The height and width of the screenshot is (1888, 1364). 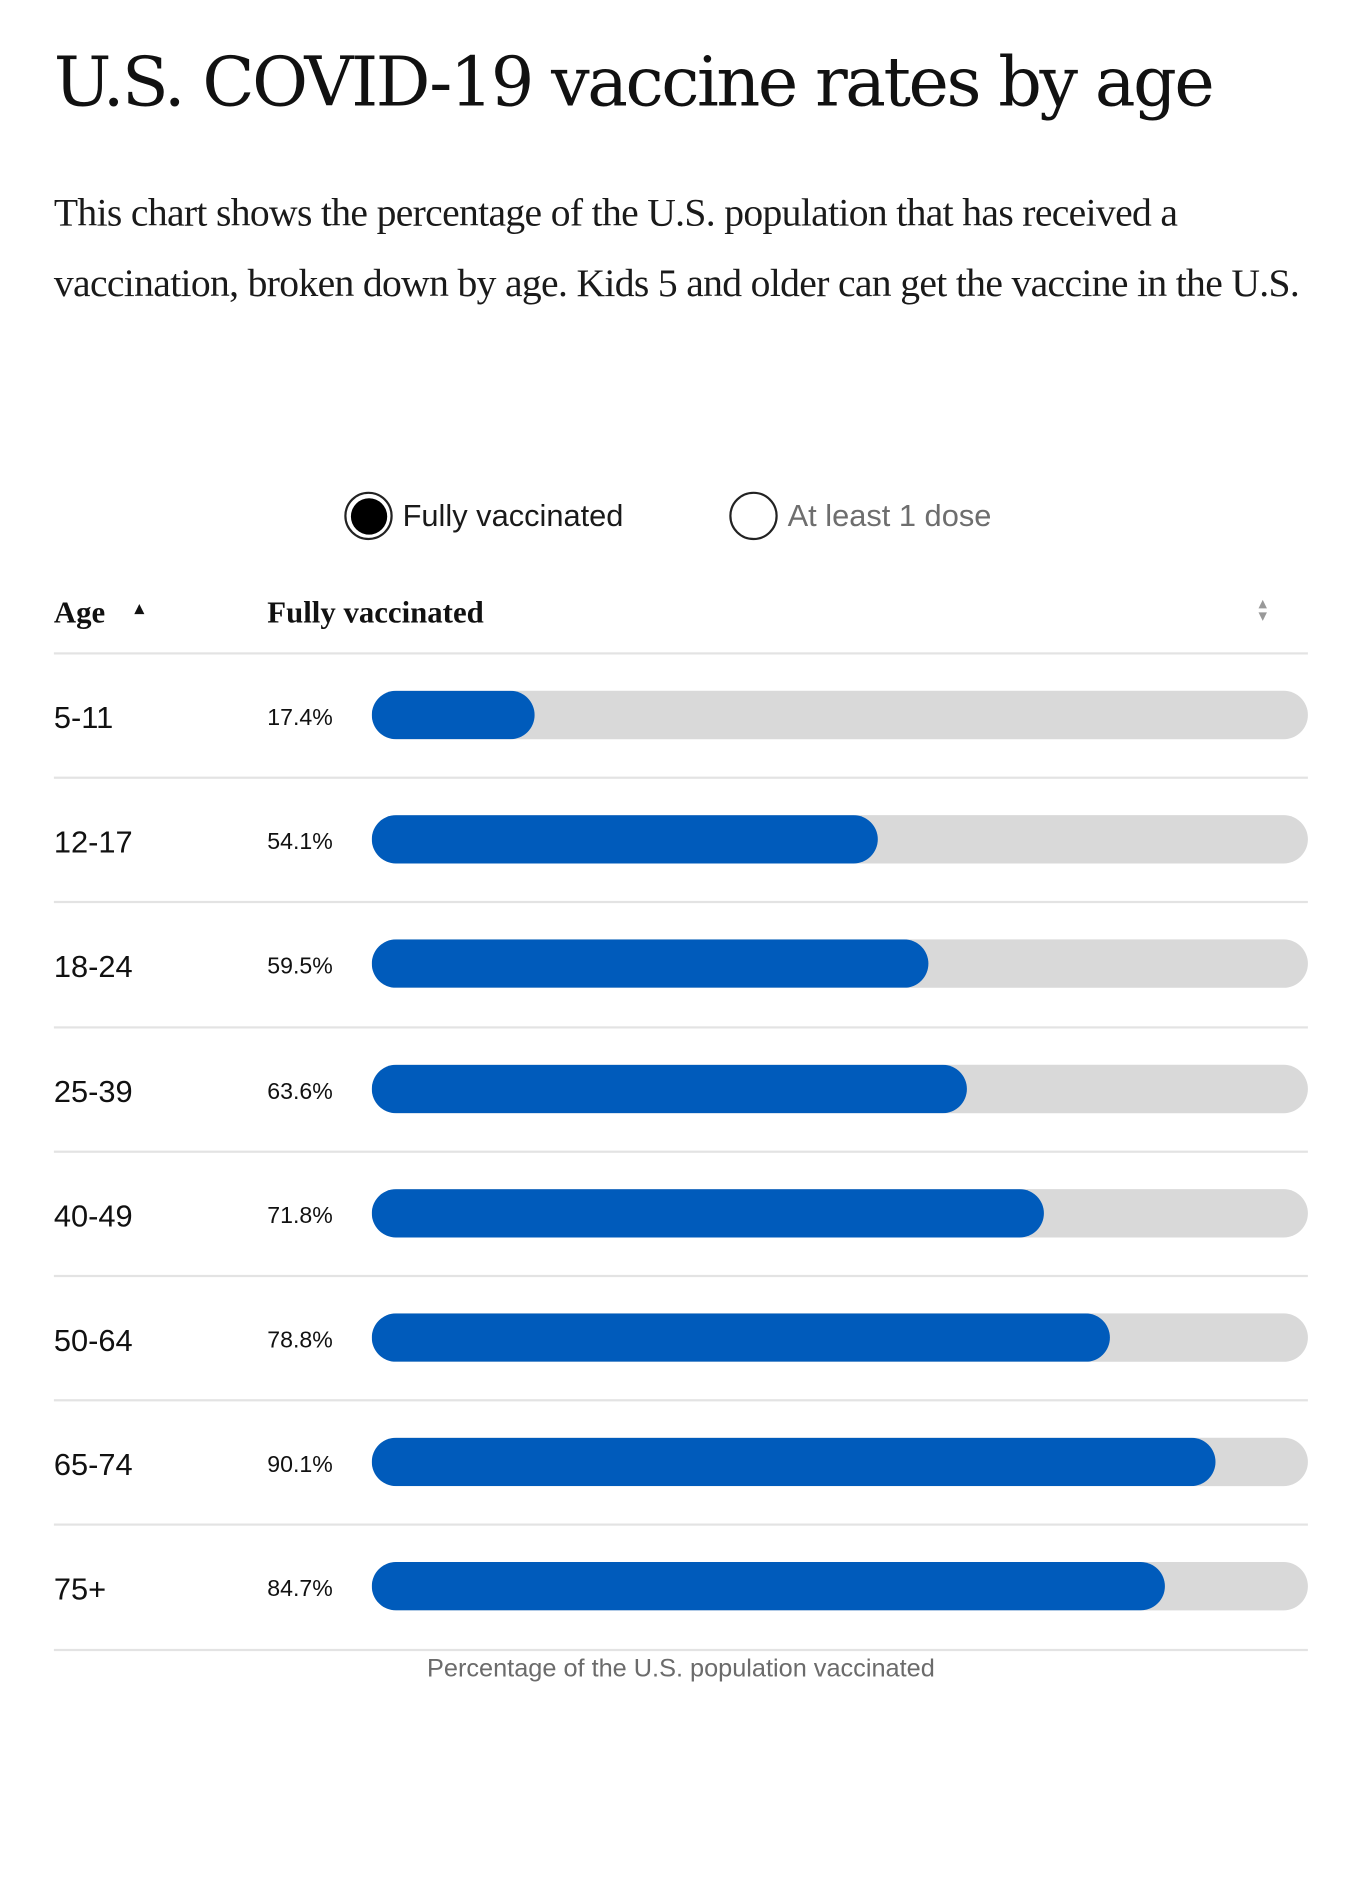 I want to click on radio-selected-icon, so click(x=368, y=516).